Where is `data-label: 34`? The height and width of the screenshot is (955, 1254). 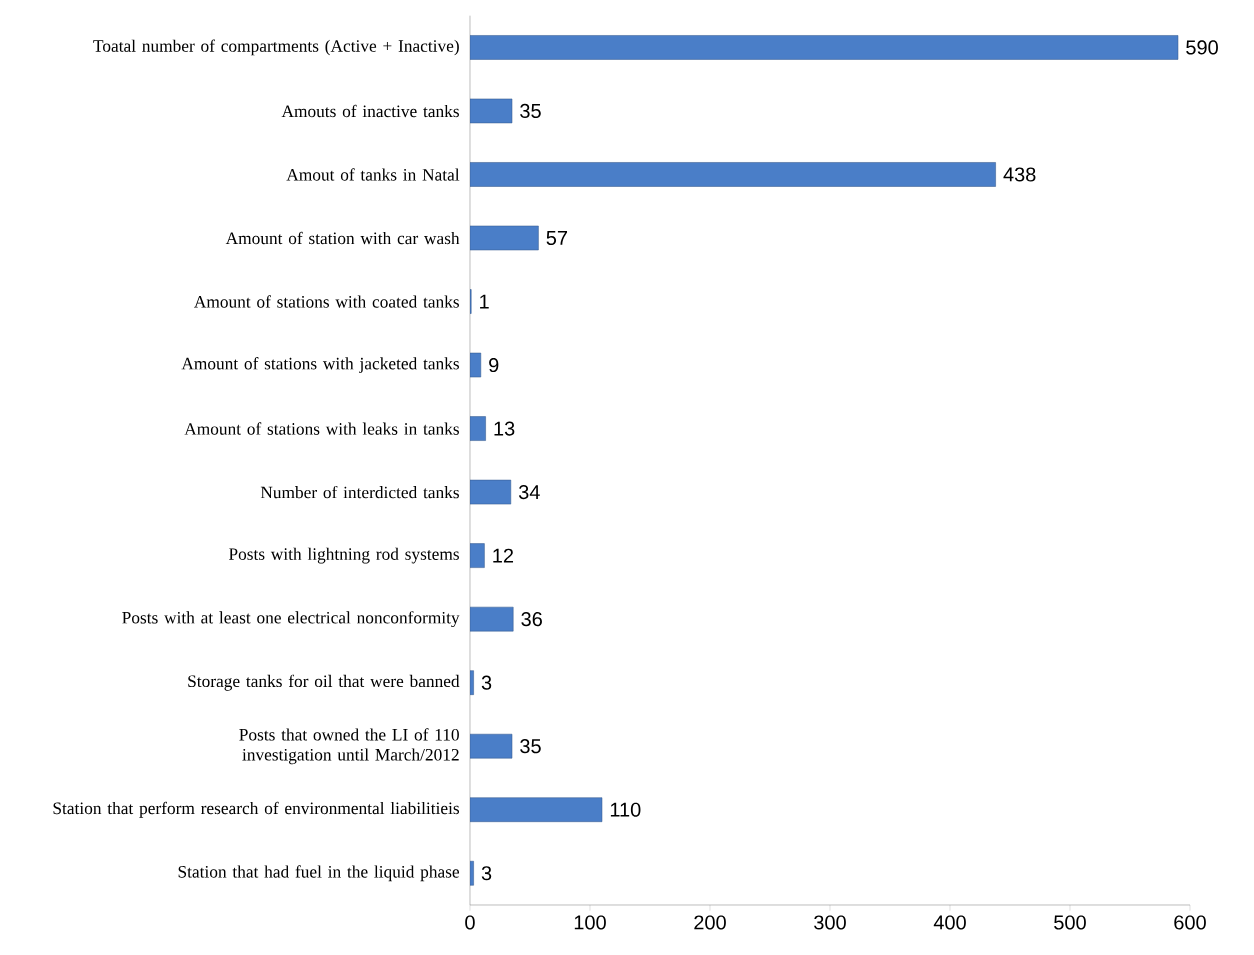 data-label: 34 is located at coordinates (529, 492).